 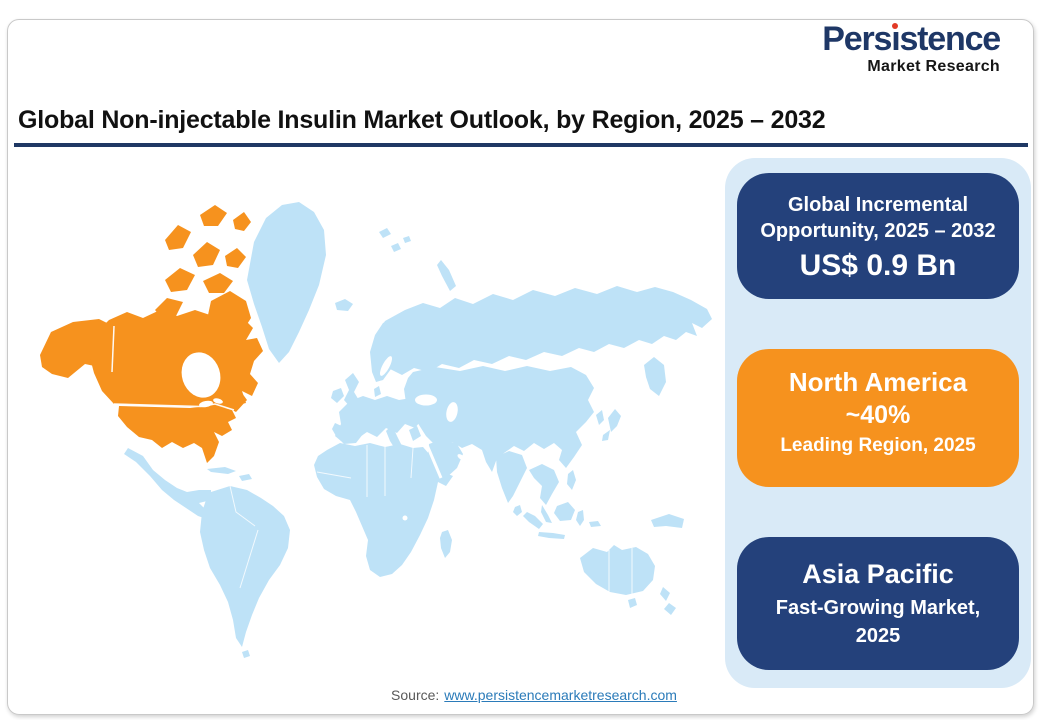 What do you see at coordinates (177, 434) in the screenshot?
I see `usa` at bounding box center [177, 434].